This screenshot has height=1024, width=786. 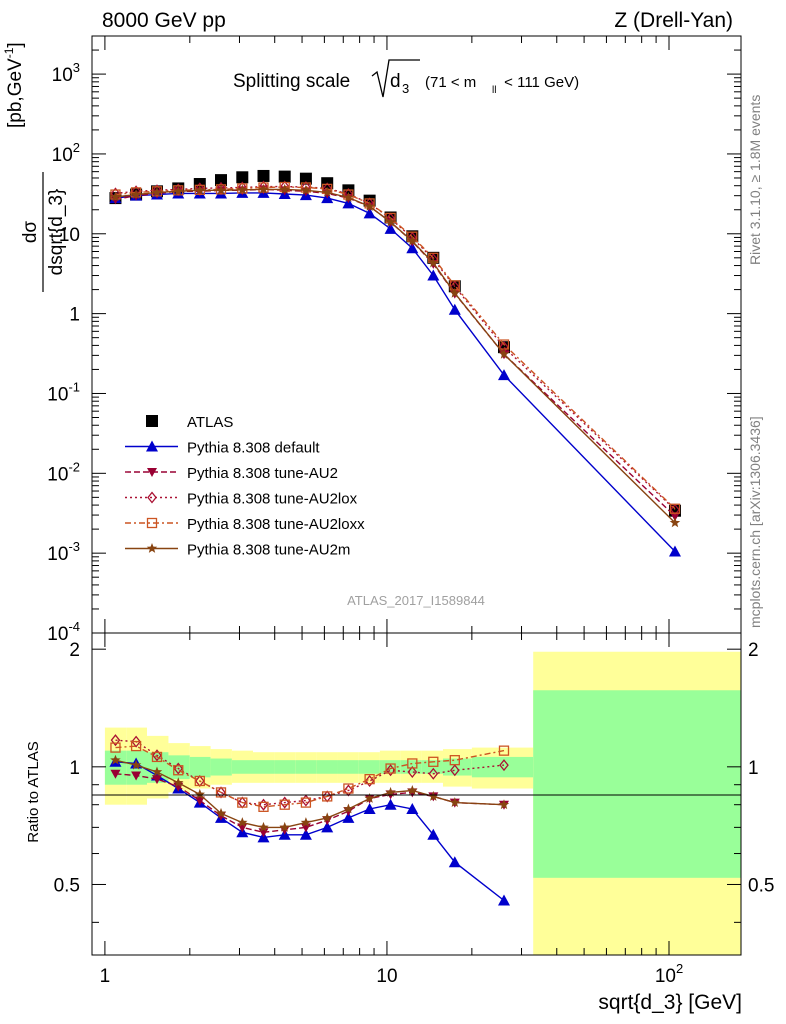 What do you see at coordinates (63, 472) in the screenshot?
I see `main-y-tick-label-2: 10⁻²` at bounding box center [63, 472].